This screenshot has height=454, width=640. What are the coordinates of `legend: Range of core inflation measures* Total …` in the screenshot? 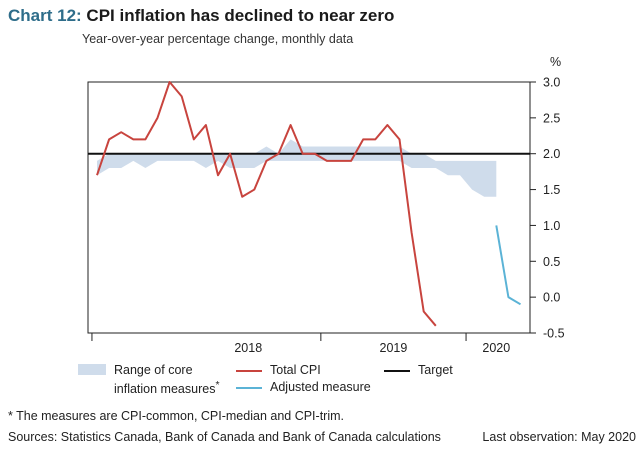 It's located at (313, 380).